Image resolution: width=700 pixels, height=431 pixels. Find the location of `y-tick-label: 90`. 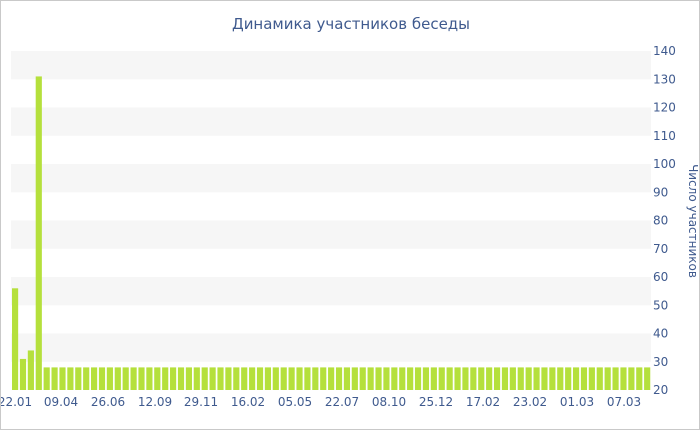

y-tick-label: 90 is located at coordinates (660, 192).